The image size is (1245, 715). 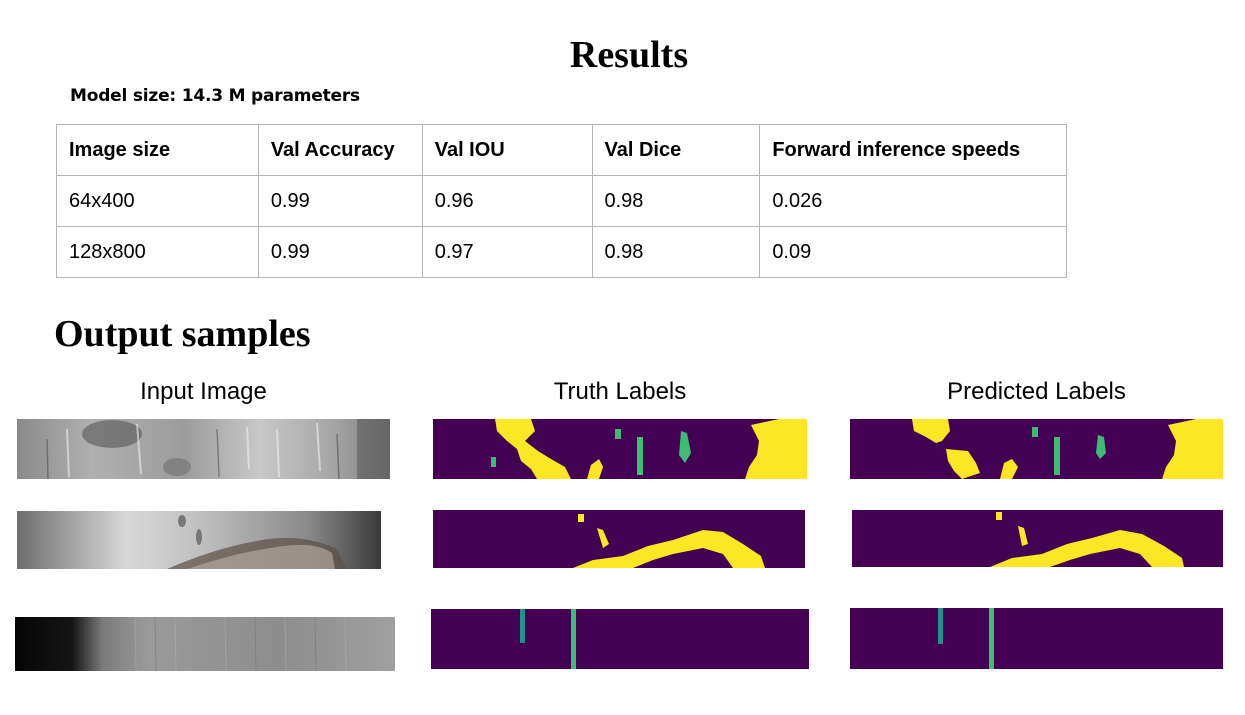 I want to click on cell-val-iou: 0.96, so click(x=507, y=201).